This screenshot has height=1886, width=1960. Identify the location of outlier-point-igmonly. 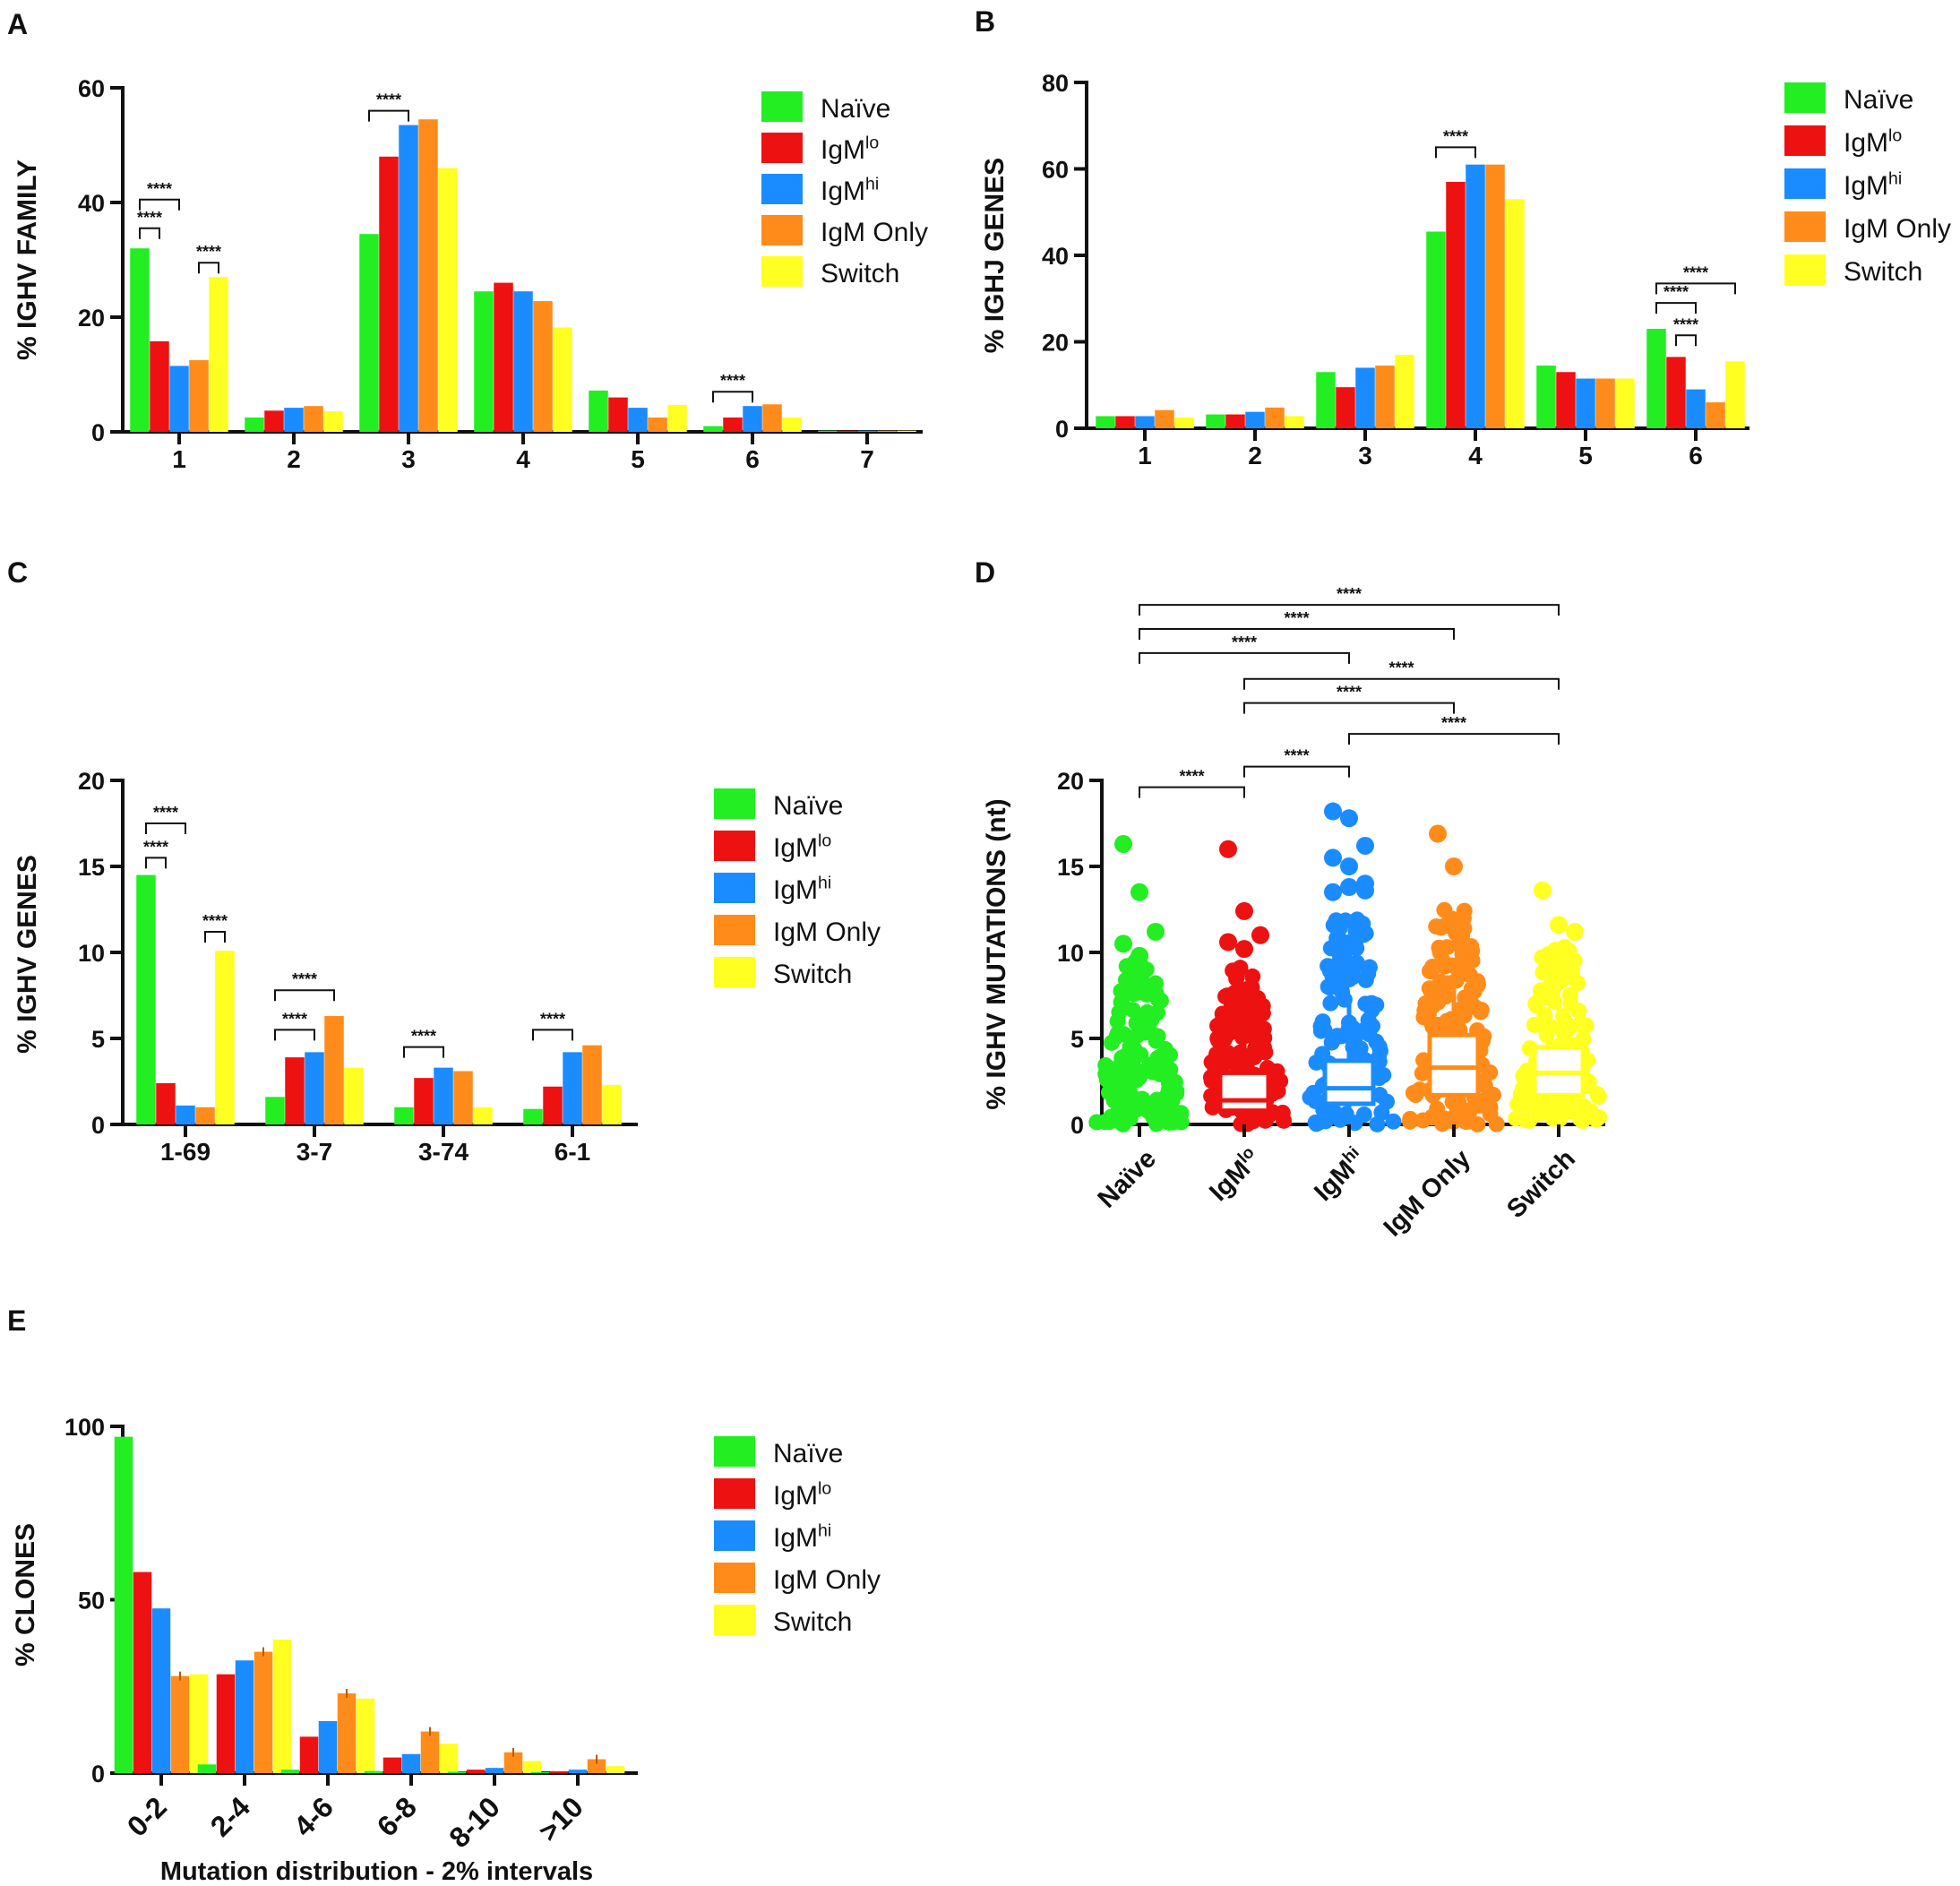
(1454, 866).